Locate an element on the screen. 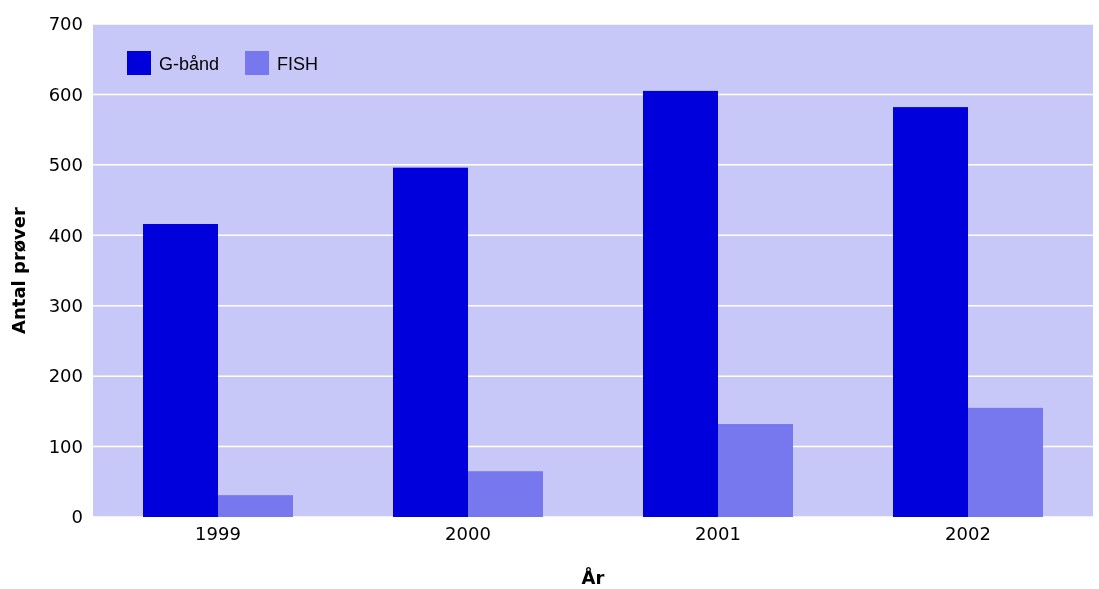 Image resolution: width=1099 pixels, height=589 pixels. x-tick-label: 2001 is located at coordinates (718, 533).